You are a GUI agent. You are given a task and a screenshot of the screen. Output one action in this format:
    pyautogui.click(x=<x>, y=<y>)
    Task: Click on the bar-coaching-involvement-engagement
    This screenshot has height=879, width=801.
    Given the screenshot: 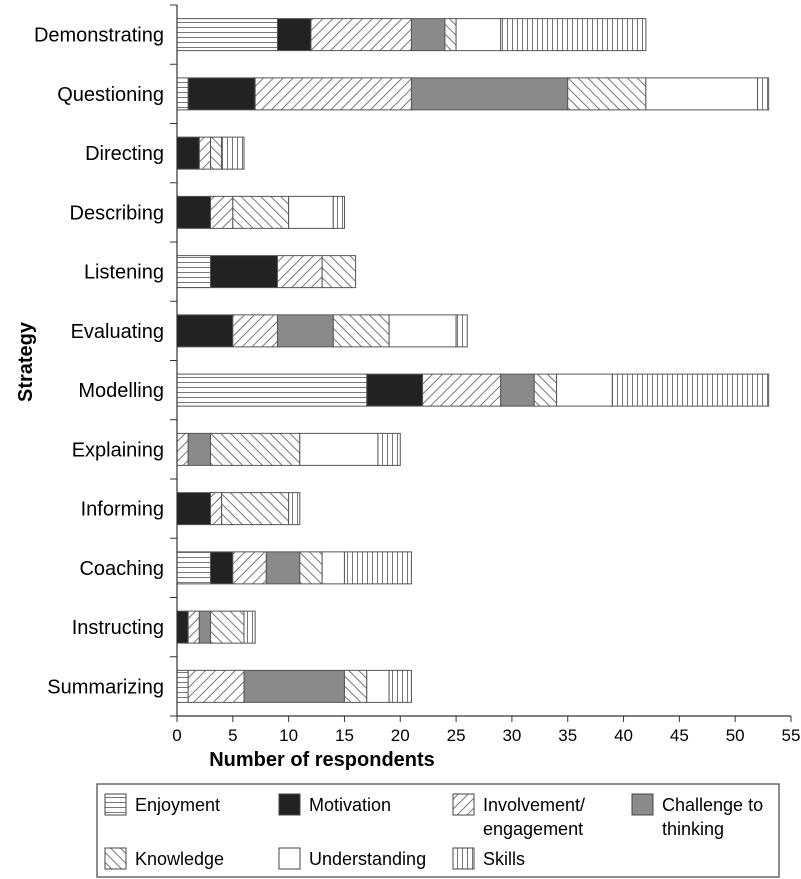 What is the action you would take?
    pyautogui.click(x=249, y=568)
    